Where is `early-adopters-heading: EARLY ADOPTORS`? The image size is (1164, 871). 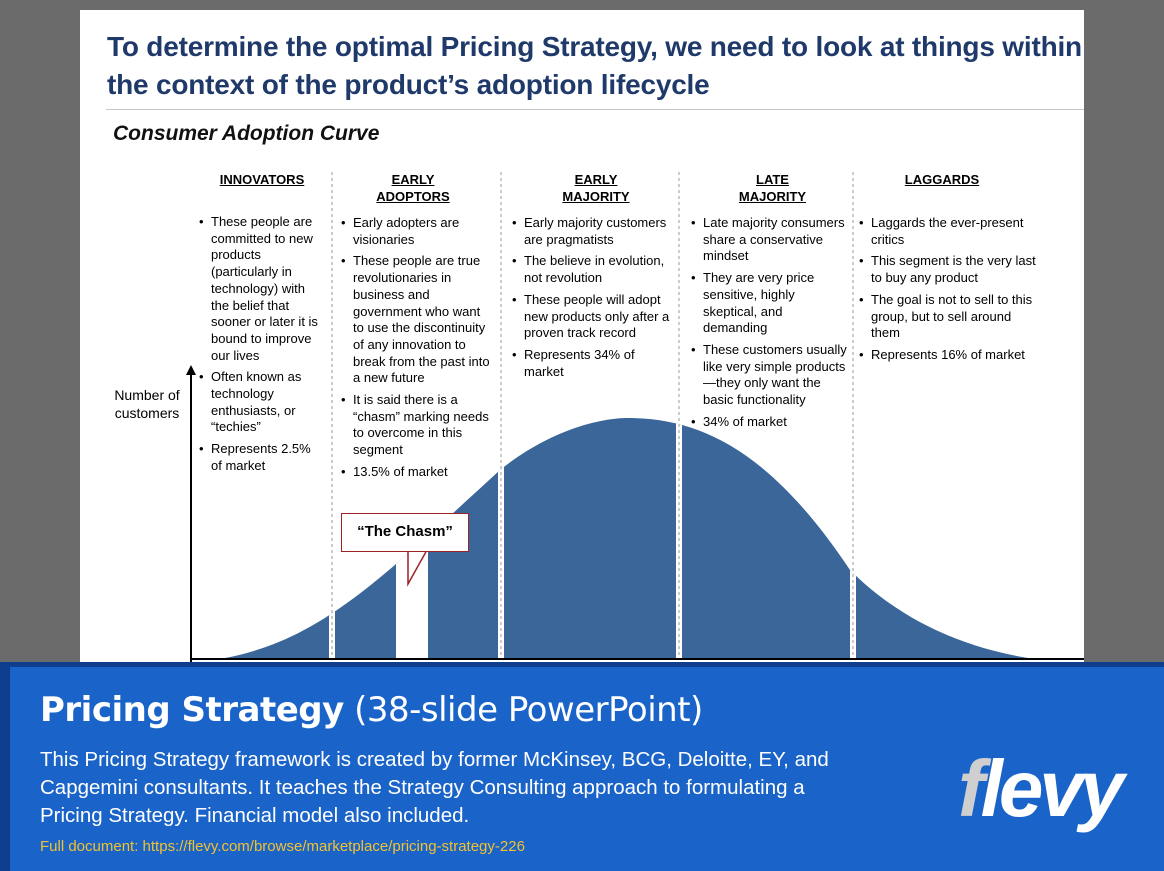 early-adopters-heading: EARLY ADOPTORS is located at coordinates (413, 188).